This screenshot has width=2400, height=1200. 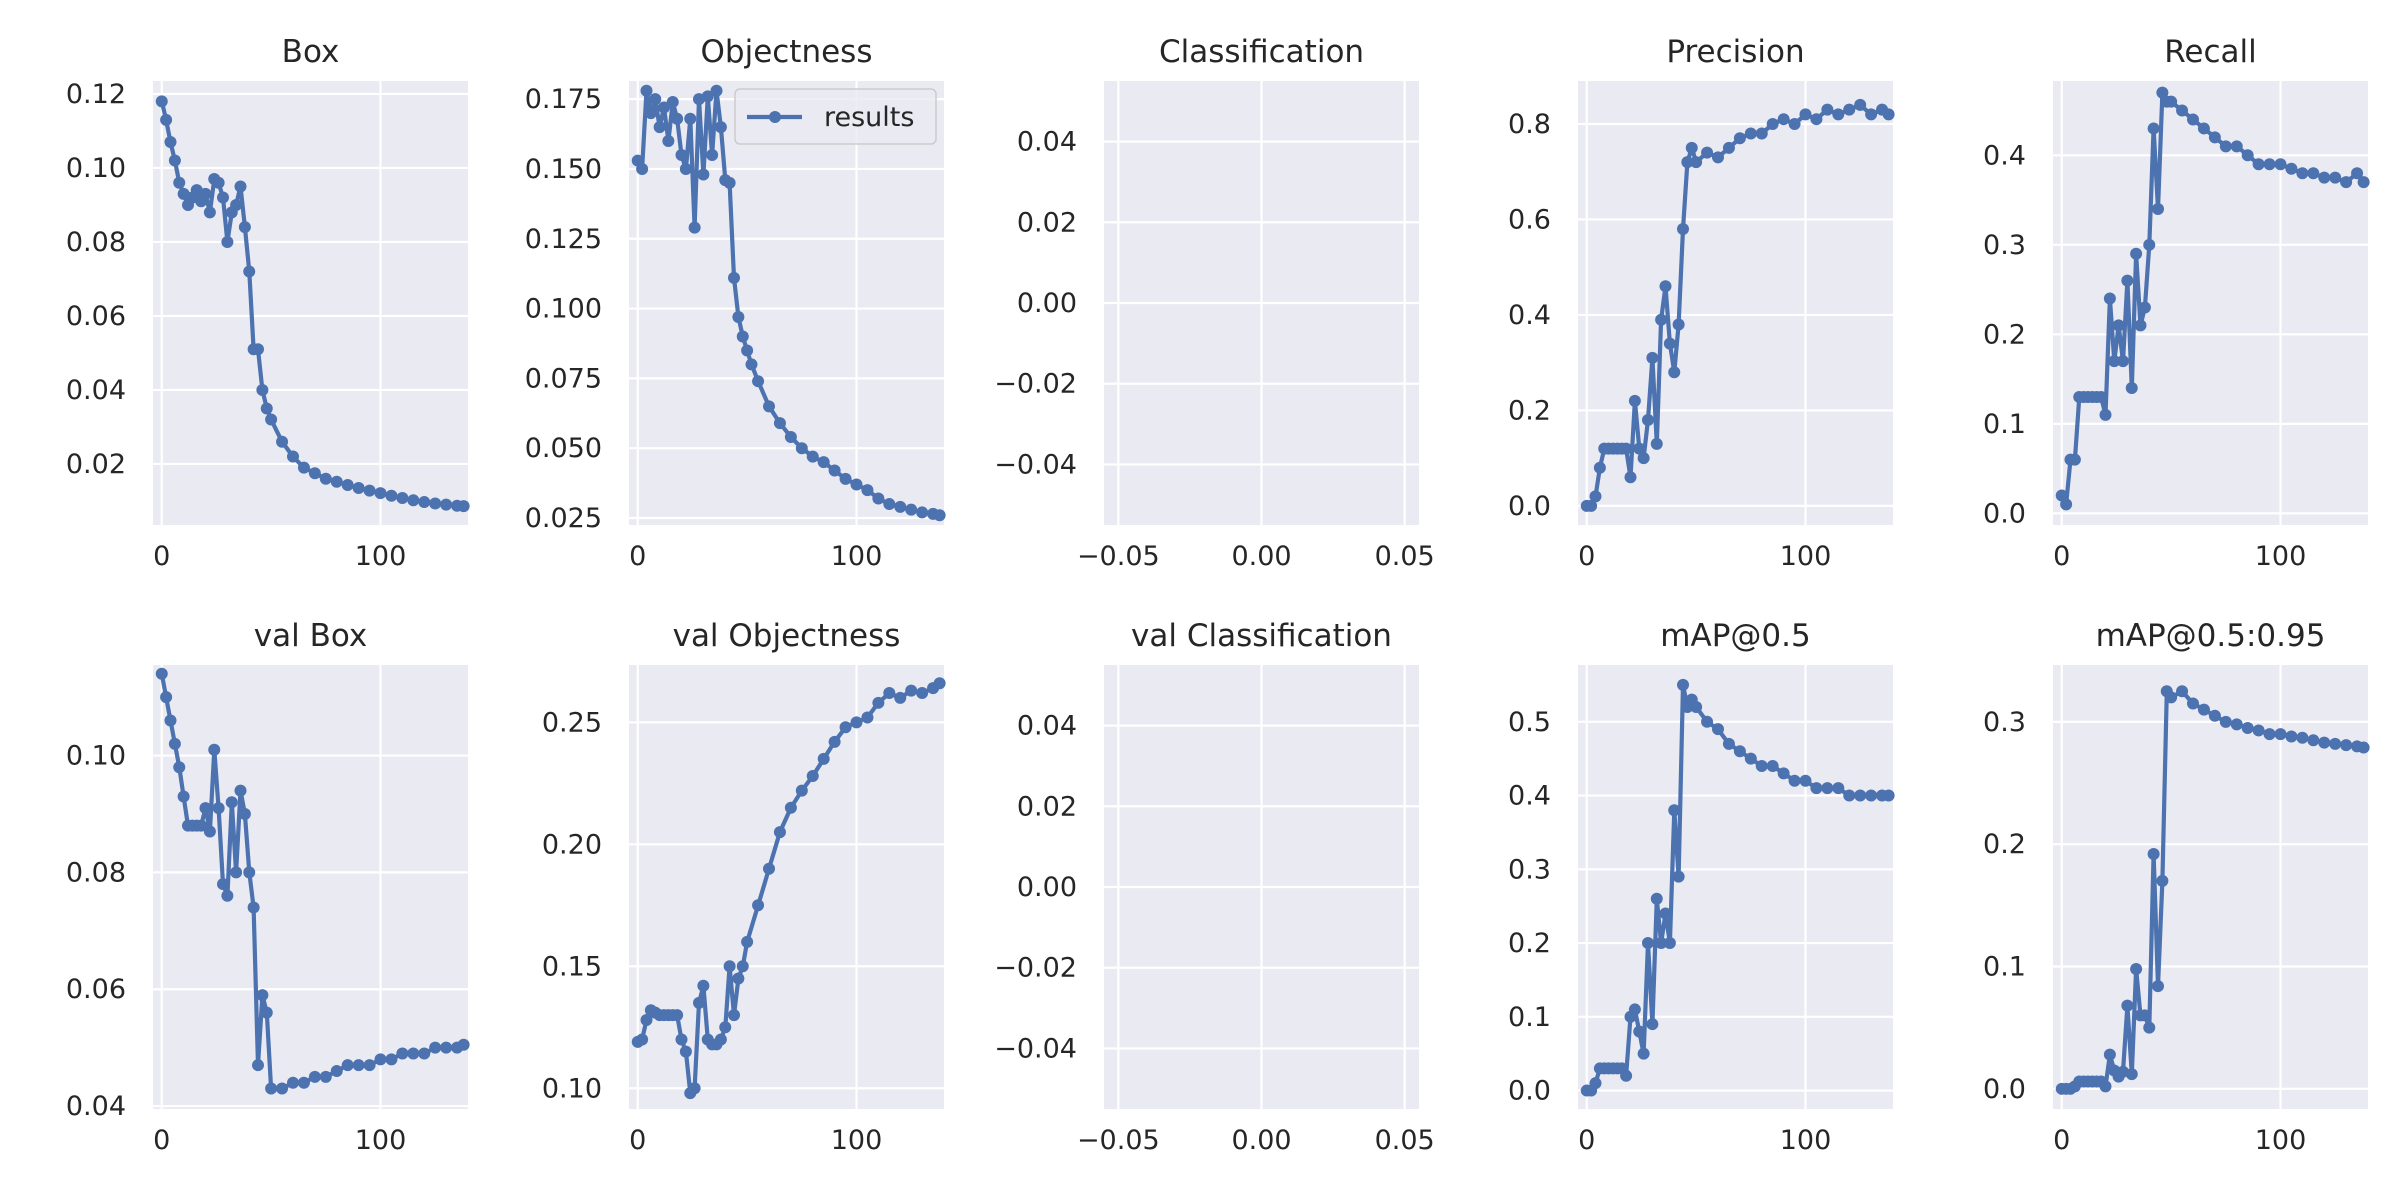 What do you see at coordinates (835, 116) in the screenshot?
I see `legend-box` at bounding box center [835, 116].